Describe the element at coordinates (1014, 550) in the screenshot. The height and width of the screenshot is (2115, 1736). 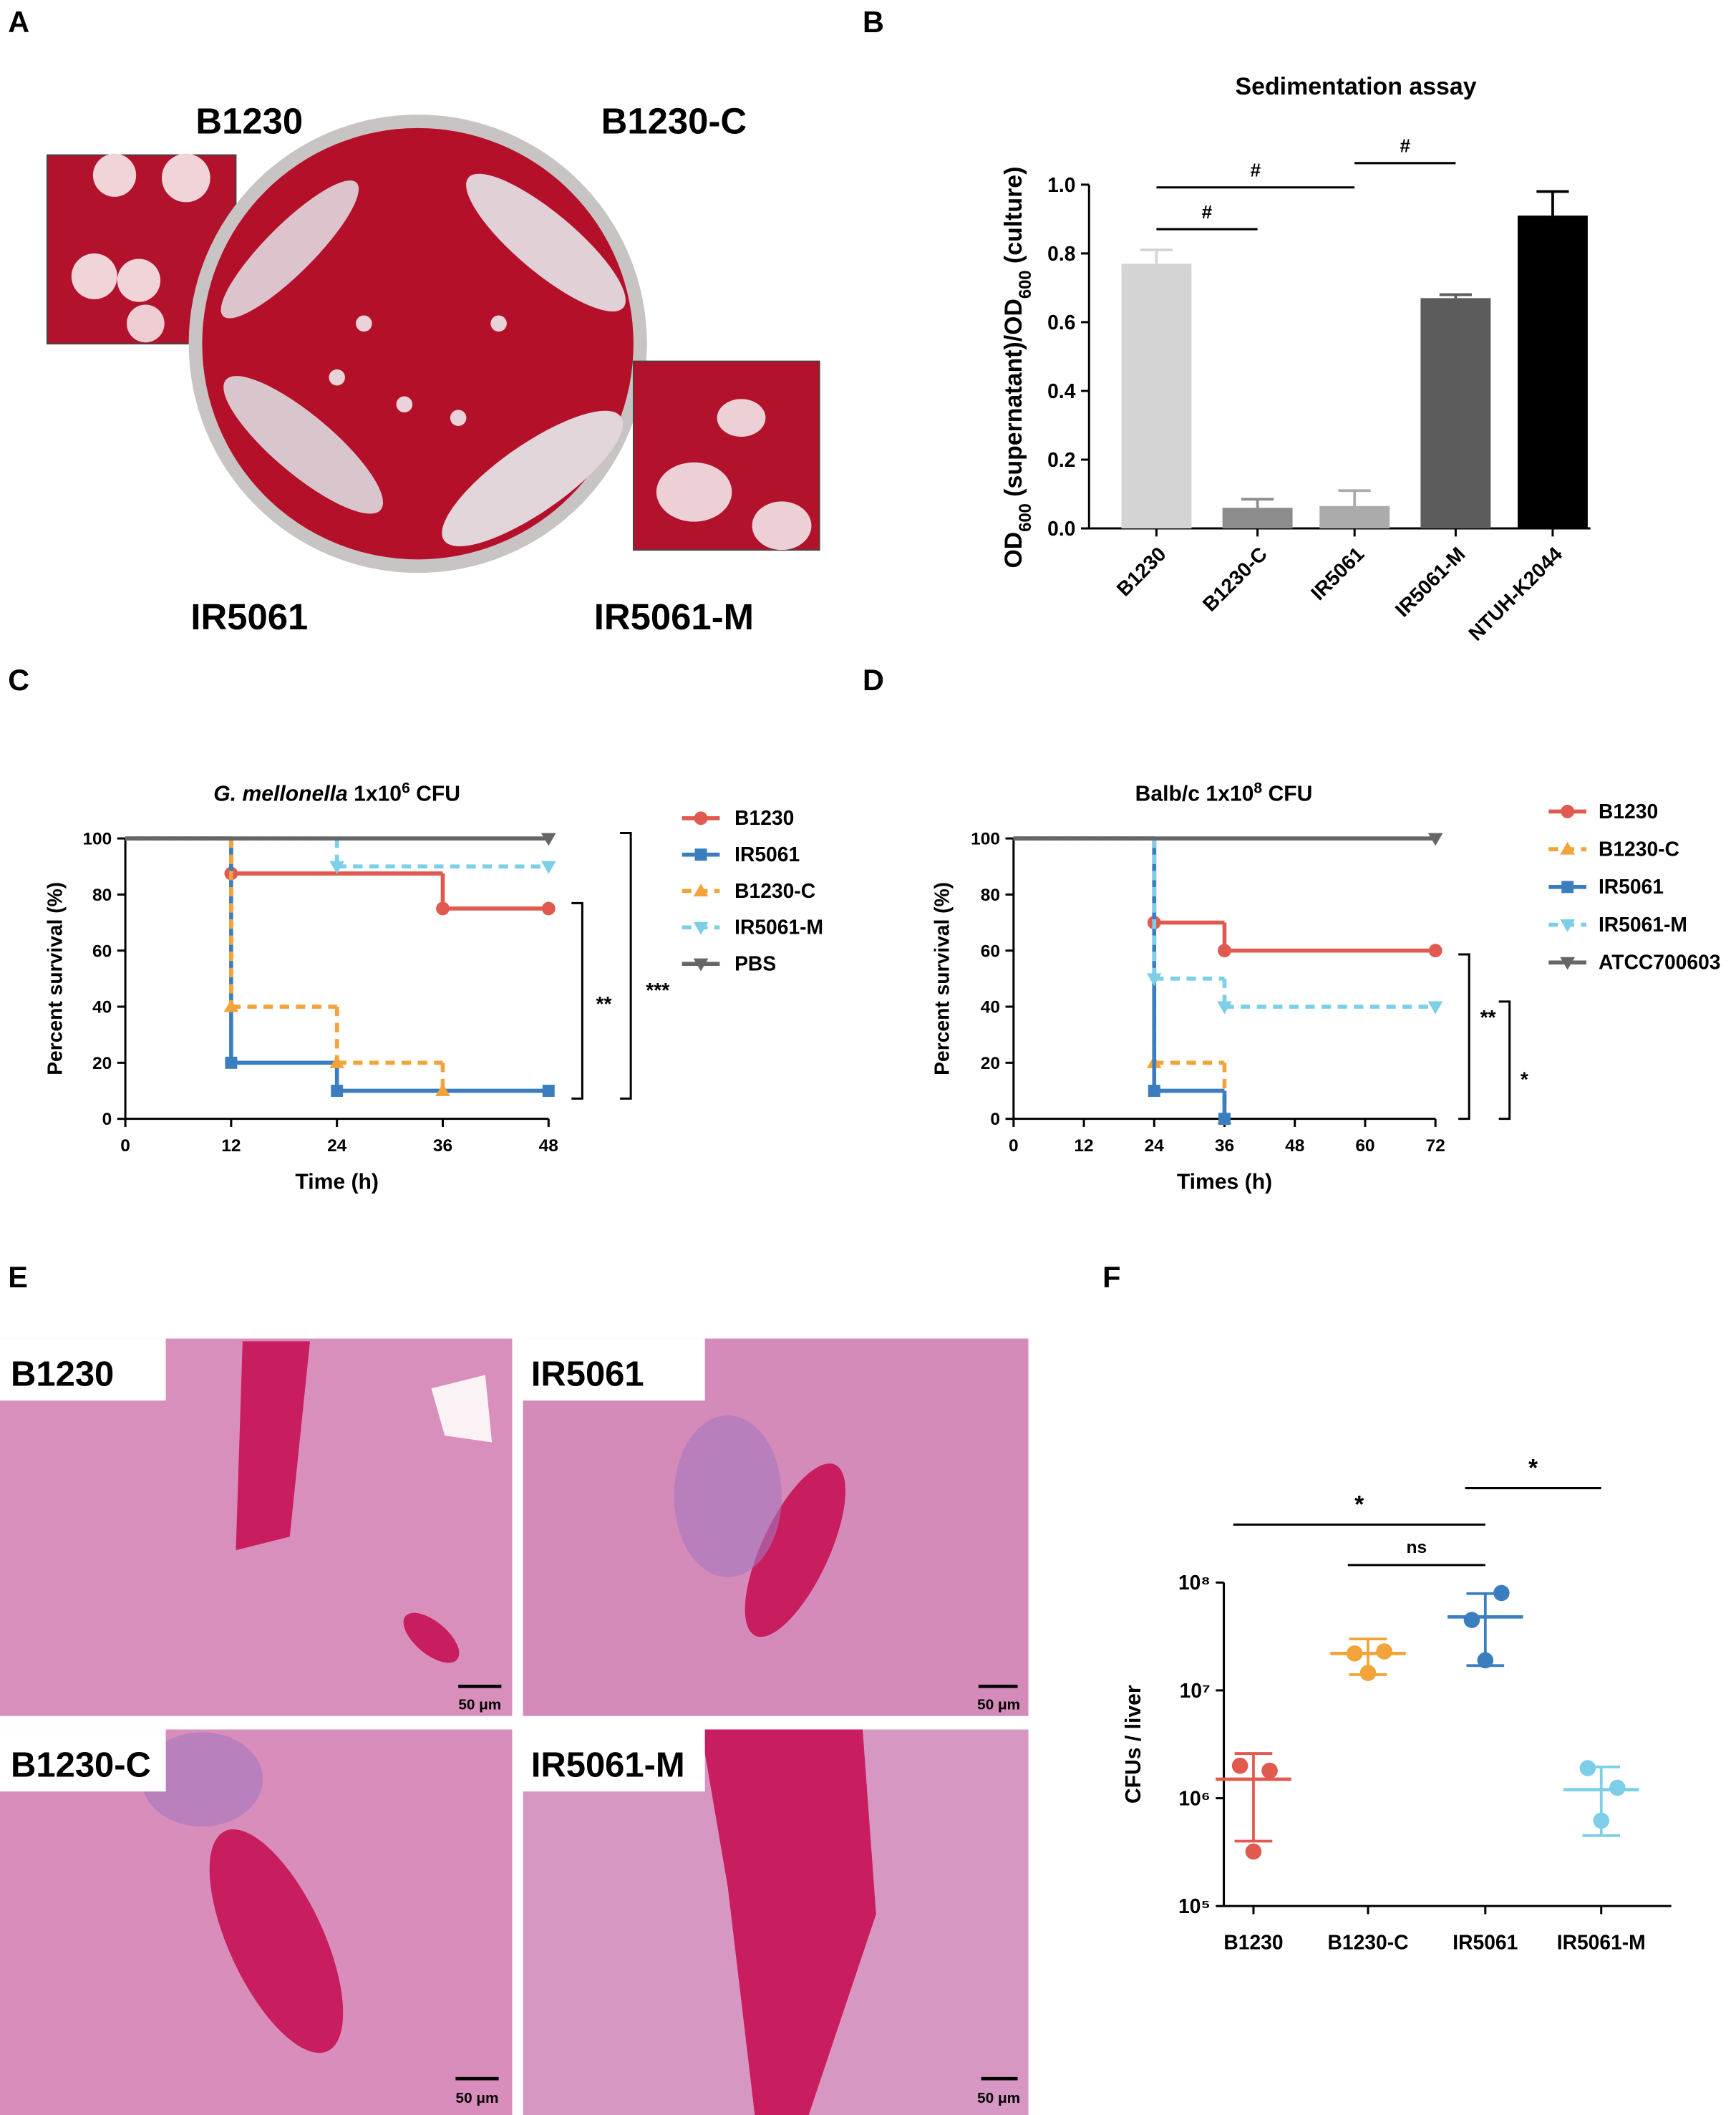
I see `text-part: OD` at that location.